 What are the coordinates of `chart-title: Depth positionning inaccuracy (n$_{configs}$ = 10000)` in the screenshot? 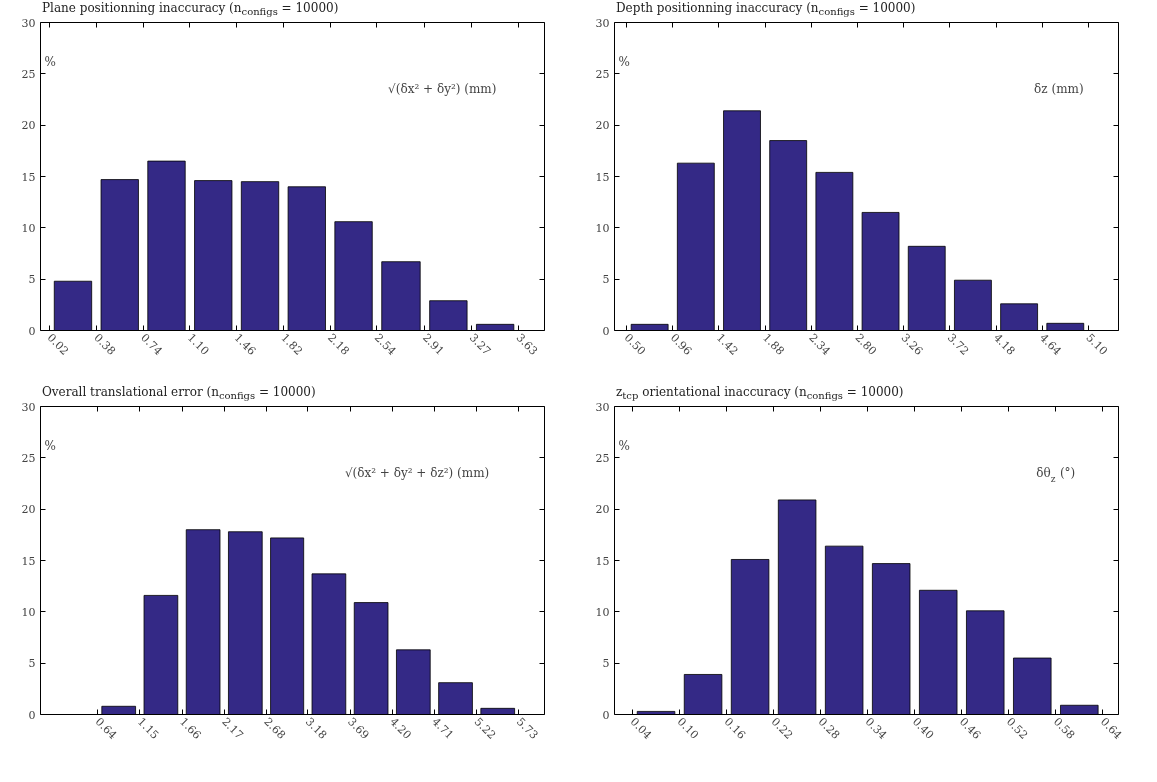 It's located at (766, 10).